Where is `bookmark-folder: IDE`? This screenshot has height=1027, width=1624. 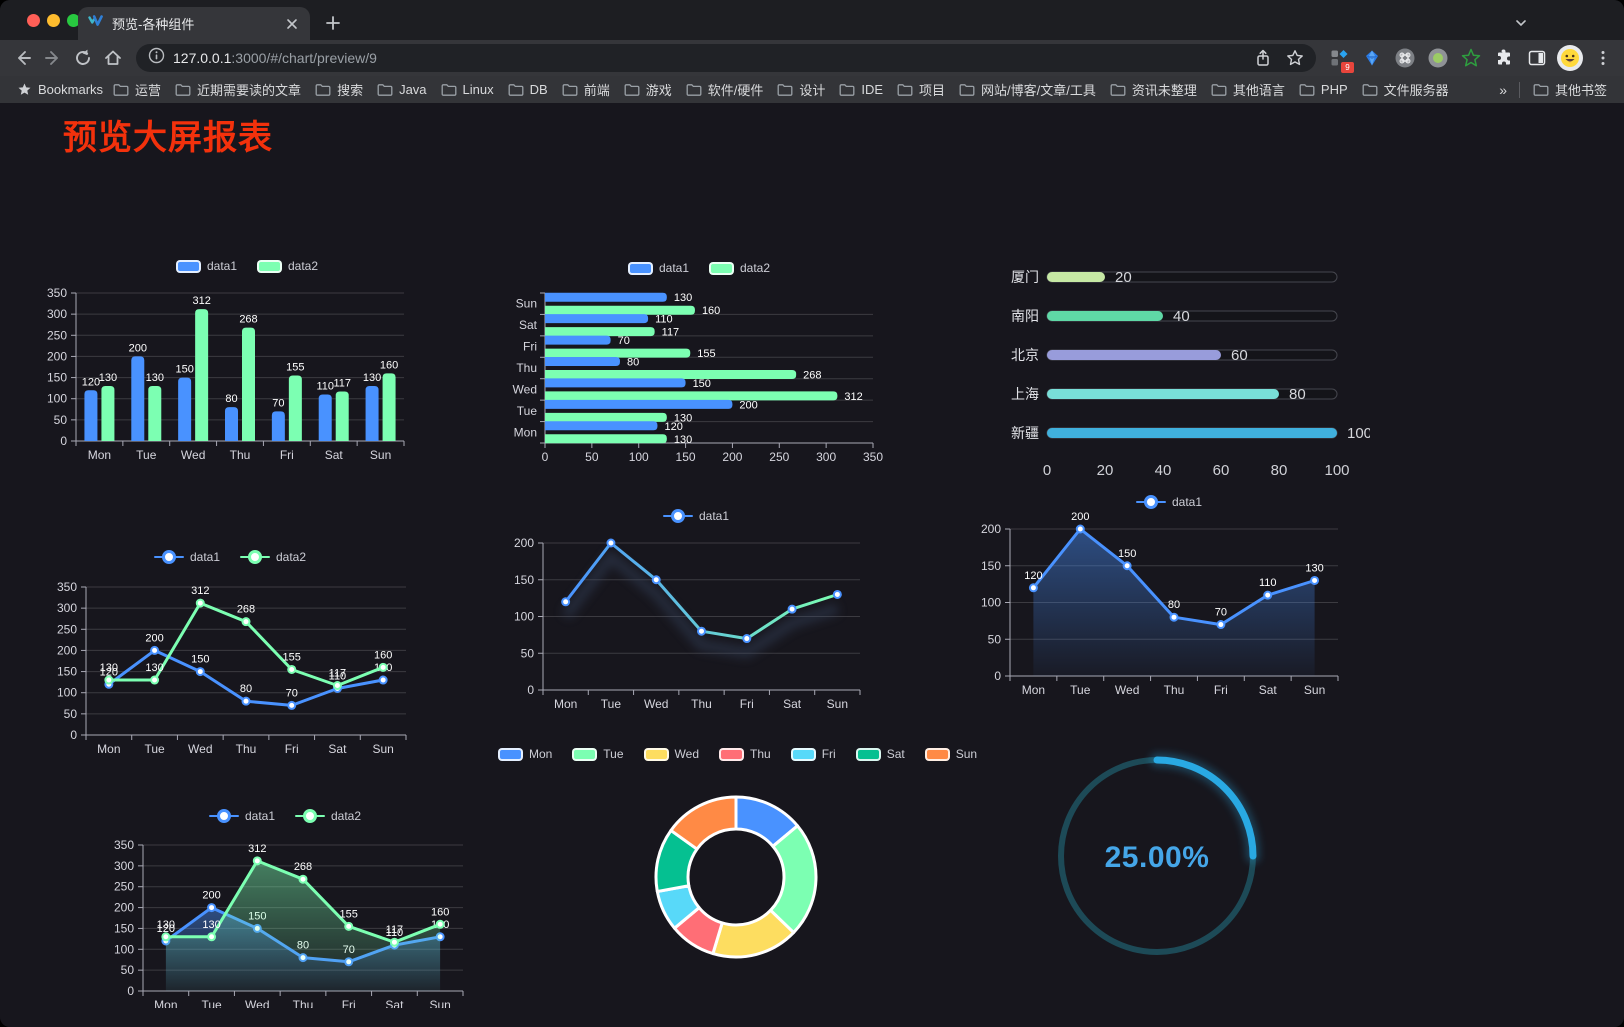
bookmark-folder: IDE is located at coordinates (861, 89).